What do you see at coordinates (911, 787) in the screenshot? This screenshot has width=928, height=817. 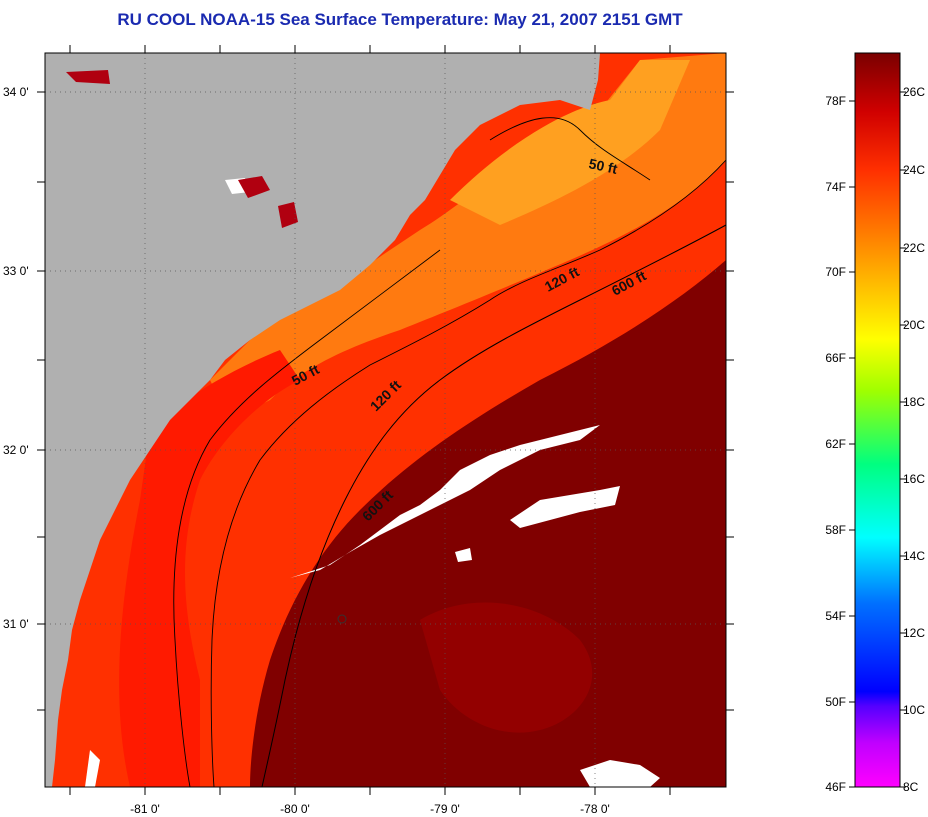 I see `colorbar-label-c: 8C` at bounding box center [911, 787].